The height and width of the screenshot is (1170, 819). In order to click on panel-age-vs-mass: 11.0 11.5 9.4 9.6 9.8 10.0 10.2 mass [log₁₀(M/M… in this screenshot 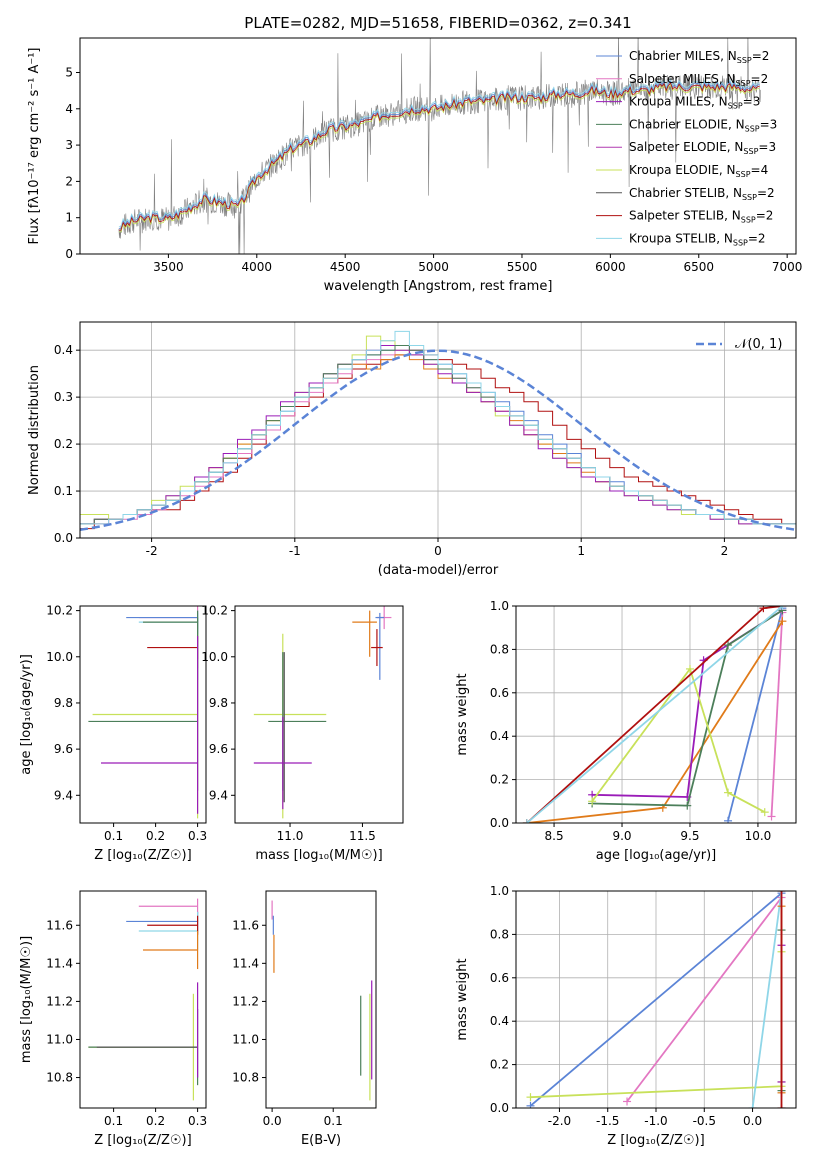, I will do `click(302, 733)`.